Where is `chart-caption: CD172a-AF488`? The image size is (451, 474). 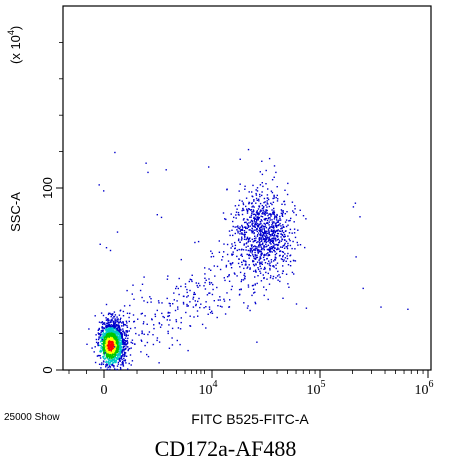
chart-caption: CD172a-AF488 is located at coordinates (225, 448).